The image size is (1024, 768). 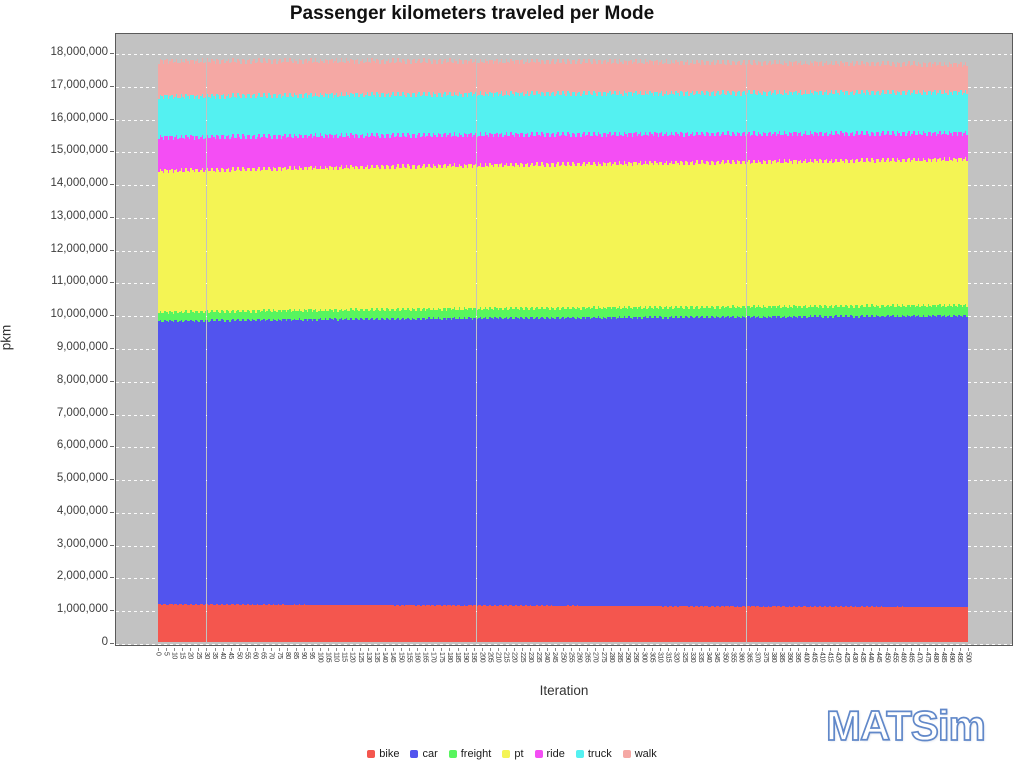 What do you see at coordinates (593, 754) in the screenshot?
I see `legend-item-truck: truck` at bounding box center [593, 754].